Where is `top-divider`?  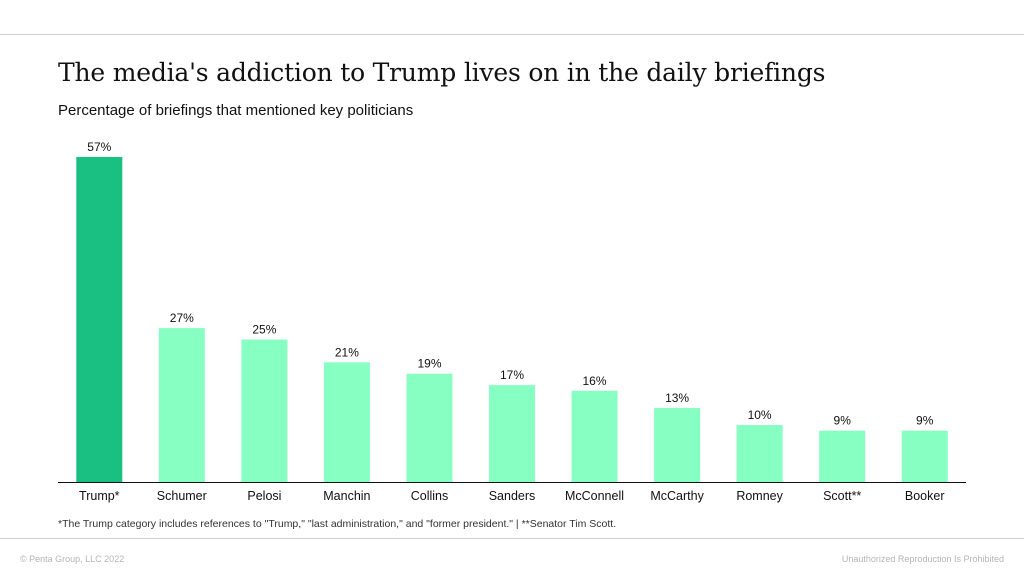 top-divider is located at coordinates (512, 34).